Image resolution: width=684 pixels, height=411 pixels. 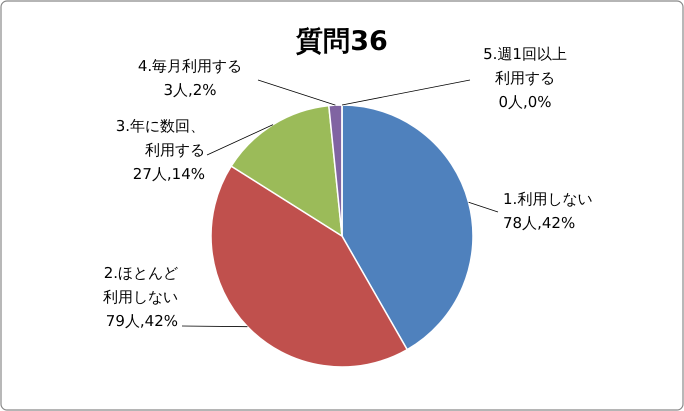 I want to click on slice-label: 1.利用しない, so click(x=547, y=199).